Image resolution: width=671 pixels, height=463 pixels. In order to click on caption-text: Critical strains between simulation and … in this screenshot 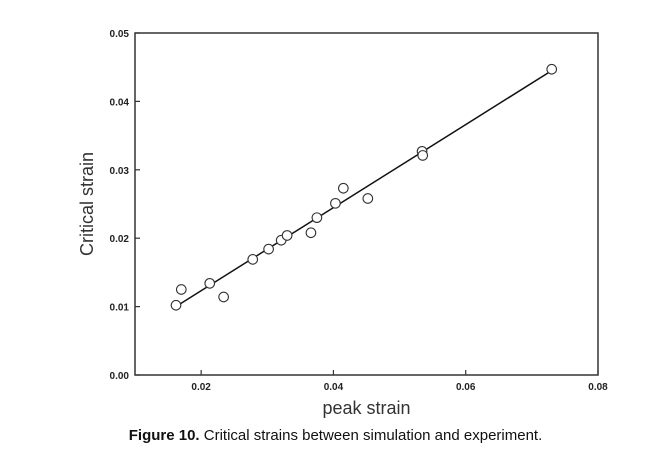, I will do `click(371, 435)`.